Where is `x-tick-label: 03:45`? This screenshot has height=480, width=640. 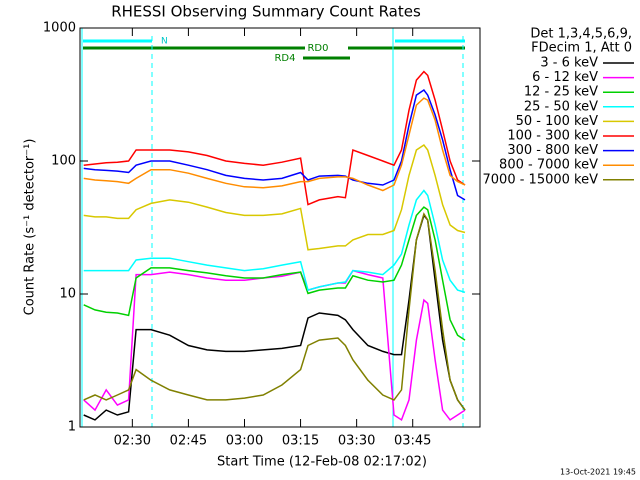 x-tick-label: 03:45 is located at coordinates (412, 441).